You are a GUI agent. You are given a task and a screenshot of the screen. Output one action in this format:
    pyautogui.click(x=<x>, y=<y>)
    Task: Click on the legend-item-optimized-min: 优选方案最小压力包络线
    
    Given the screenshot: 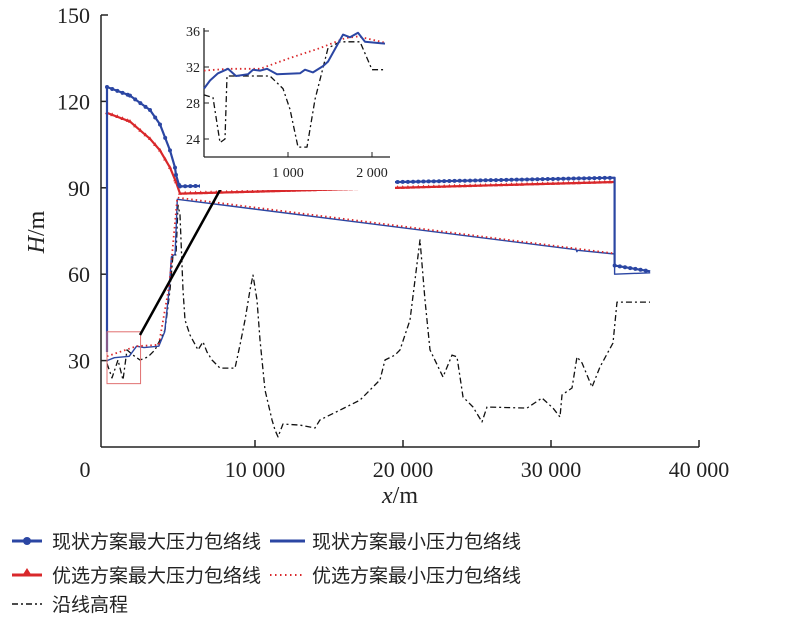 What is the action you would take?
    pyautogui.click(x=395, y=576)
    